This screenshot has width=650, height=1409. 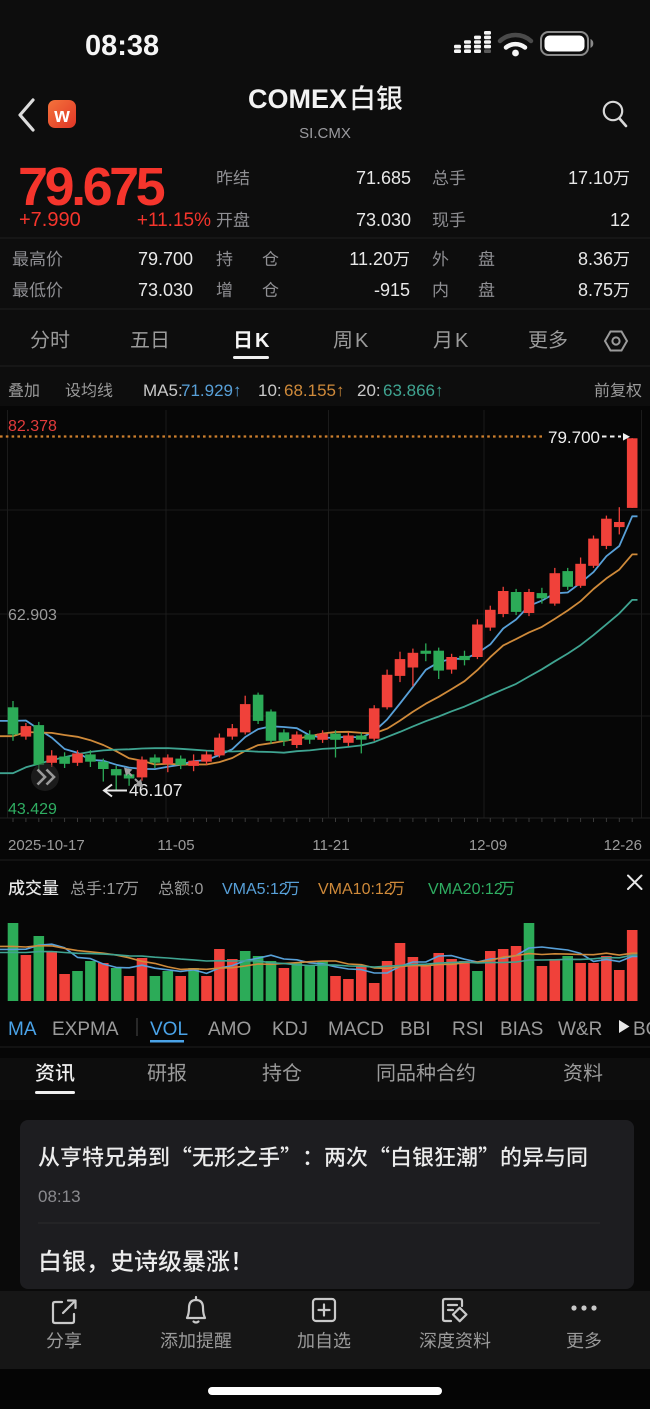 I want to click on svg-text: 71.929↑, so click(x=211, y=390).